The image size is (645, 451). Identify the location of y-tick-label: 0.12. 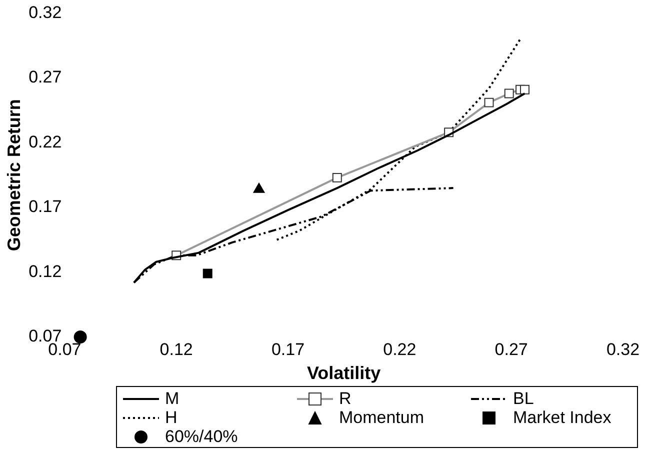
(45, 271).